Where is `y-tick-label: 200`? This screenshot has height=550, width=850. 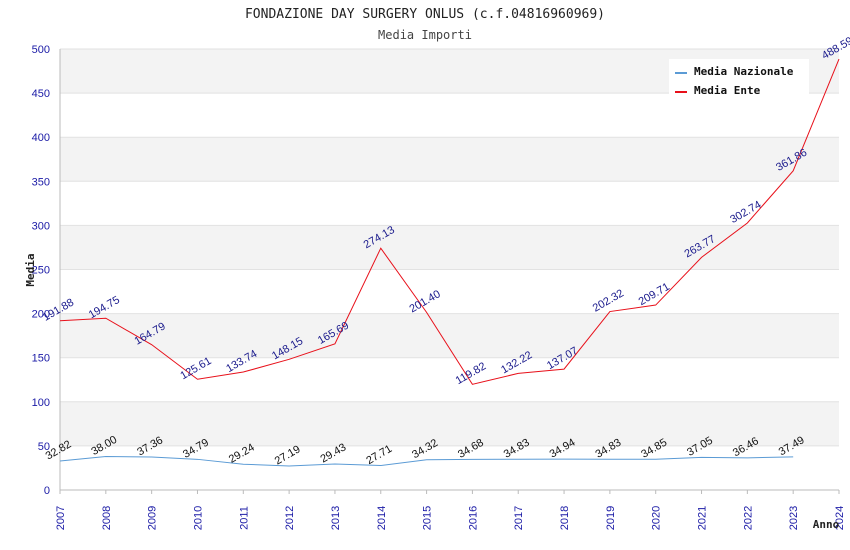 y-tick-label: 200 is located at coordinates (41, 315).